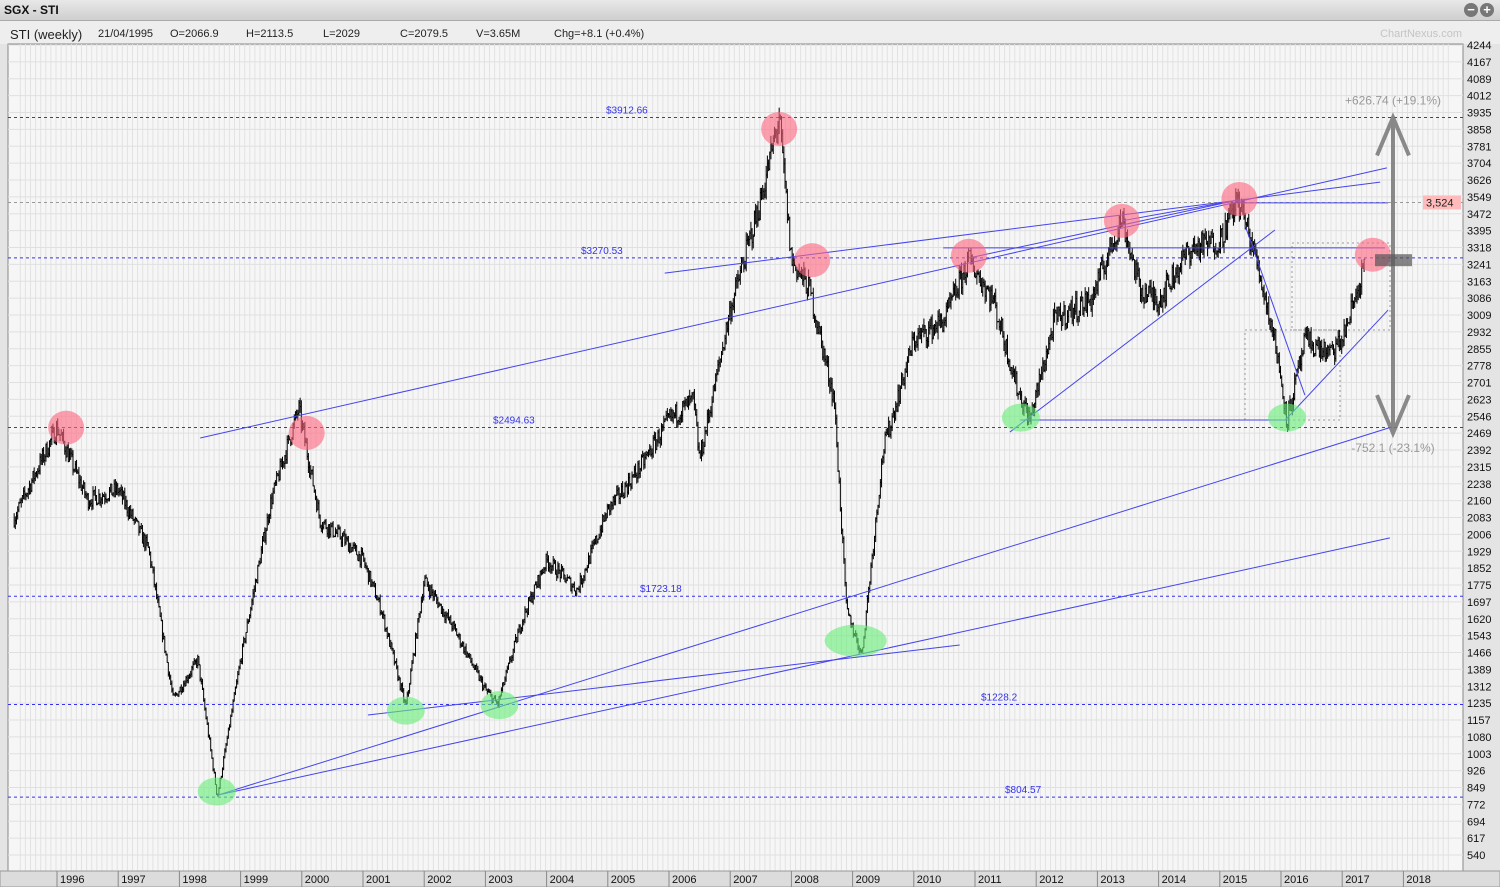 The width and height of the screenshot is (1500, 887). What do you see at coordinates (1476, 839) in the screenshot?
I see `y-tick-label: 617` at bounding box center [1476, 839].